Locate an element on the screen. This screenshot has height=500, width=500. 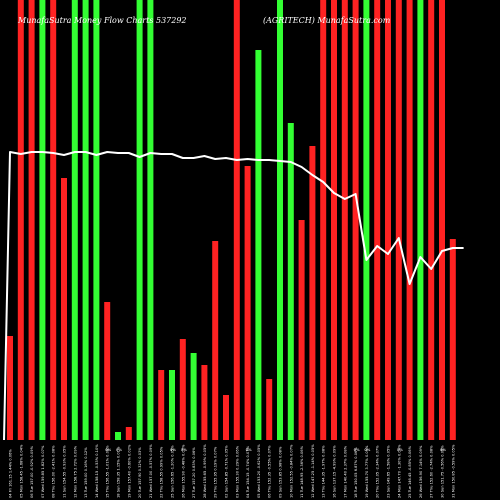
x-tick-label-4: 08 Thu 156.00 -2.41% 0.08% is located at coordinates (54, 471).